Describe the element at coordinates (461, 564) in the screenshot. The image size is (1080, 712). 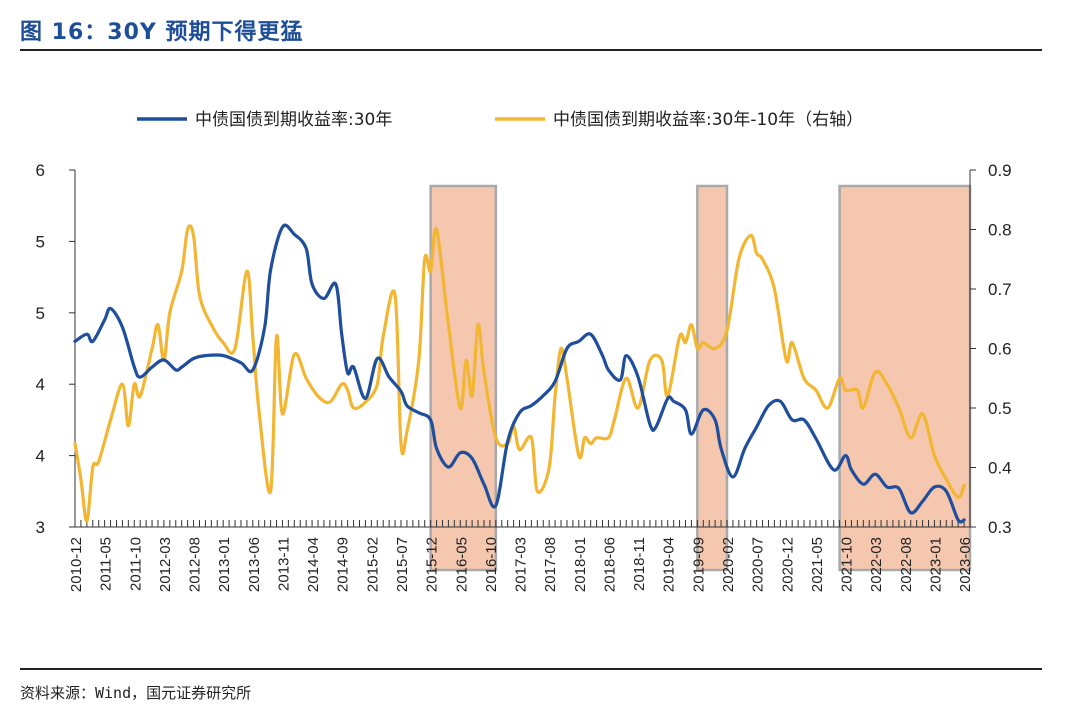
I see `x-tick-label: 2016-05` at that location.